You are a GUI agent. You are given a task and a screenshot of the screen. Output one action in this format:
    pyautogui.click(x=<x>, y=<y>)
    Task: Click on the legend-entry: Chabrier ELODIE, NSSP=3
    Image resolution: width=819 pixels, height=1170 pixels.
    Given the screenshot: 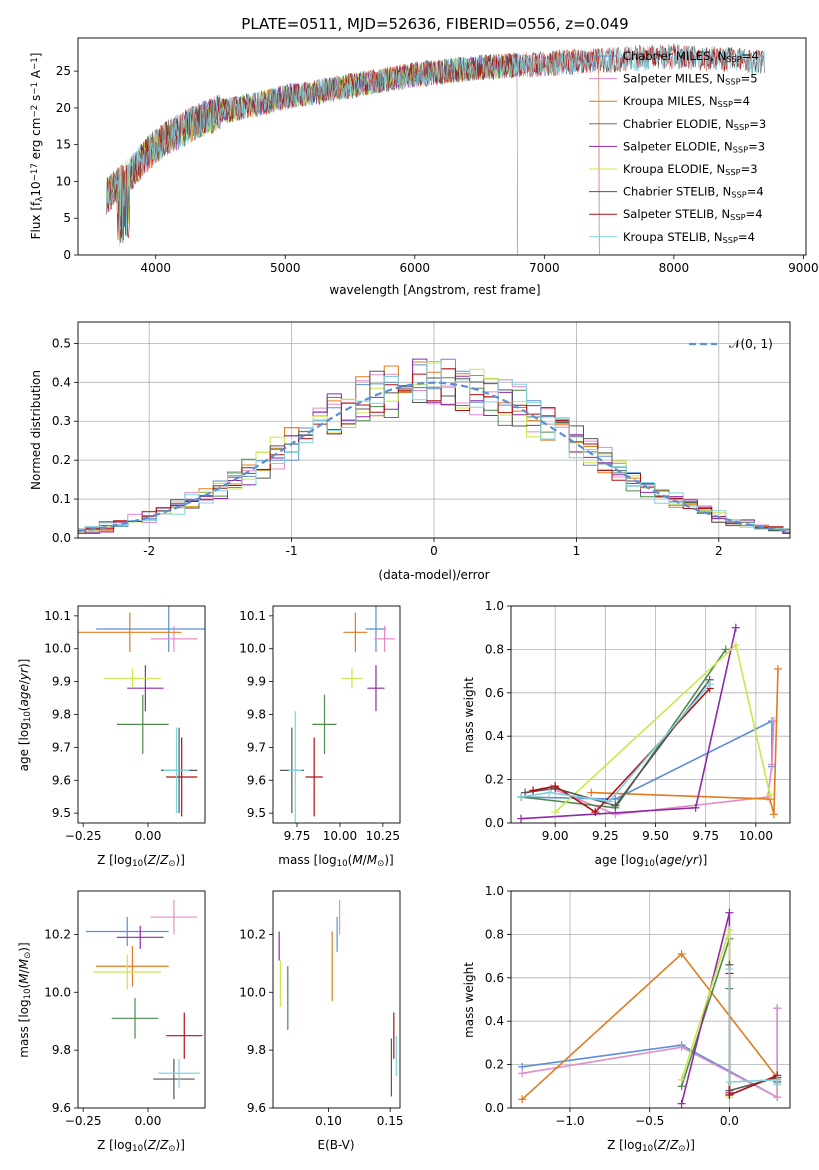 What is the action you would take?
    pyautogui.click(x=694, y=124)
    